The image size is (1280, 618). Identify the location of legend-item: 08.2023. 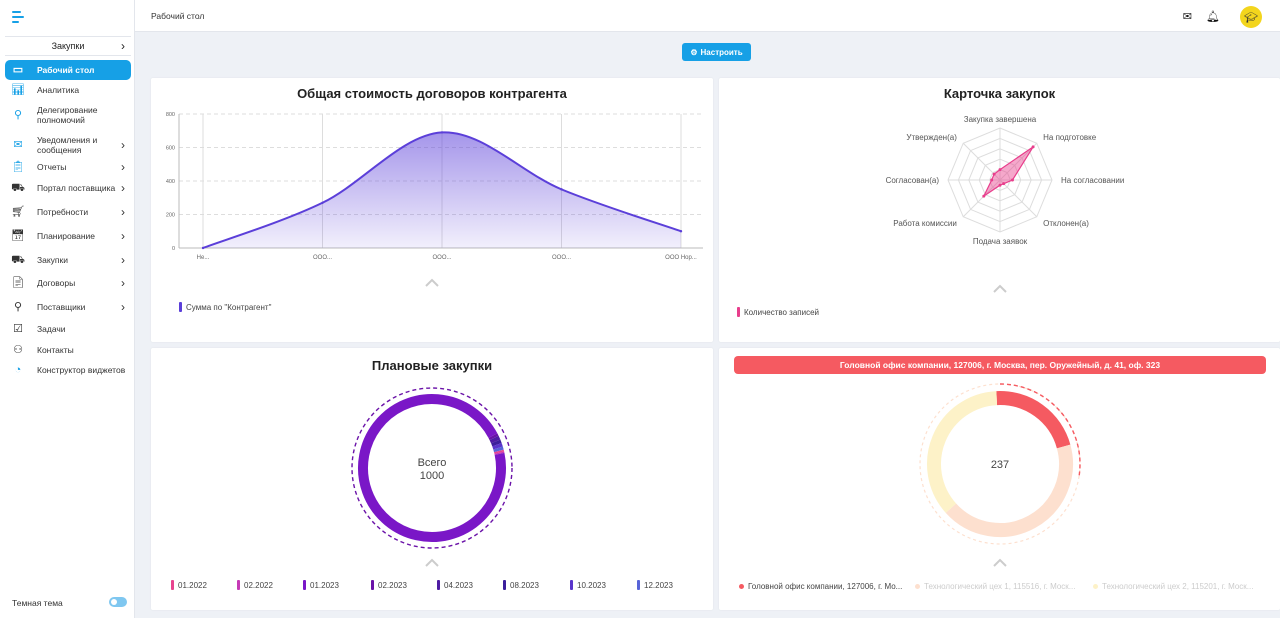
(521, 585).